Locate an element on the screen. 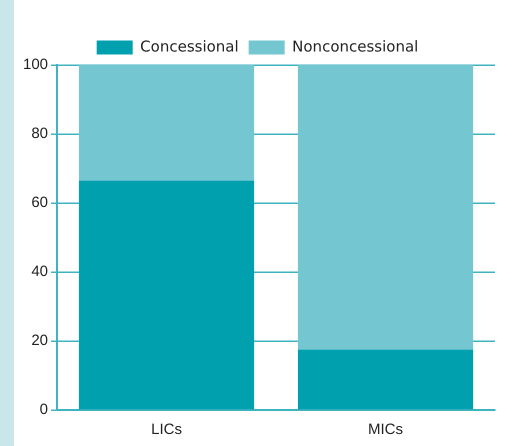  y-tick-label: 20 is located at coordinates (39, 341).